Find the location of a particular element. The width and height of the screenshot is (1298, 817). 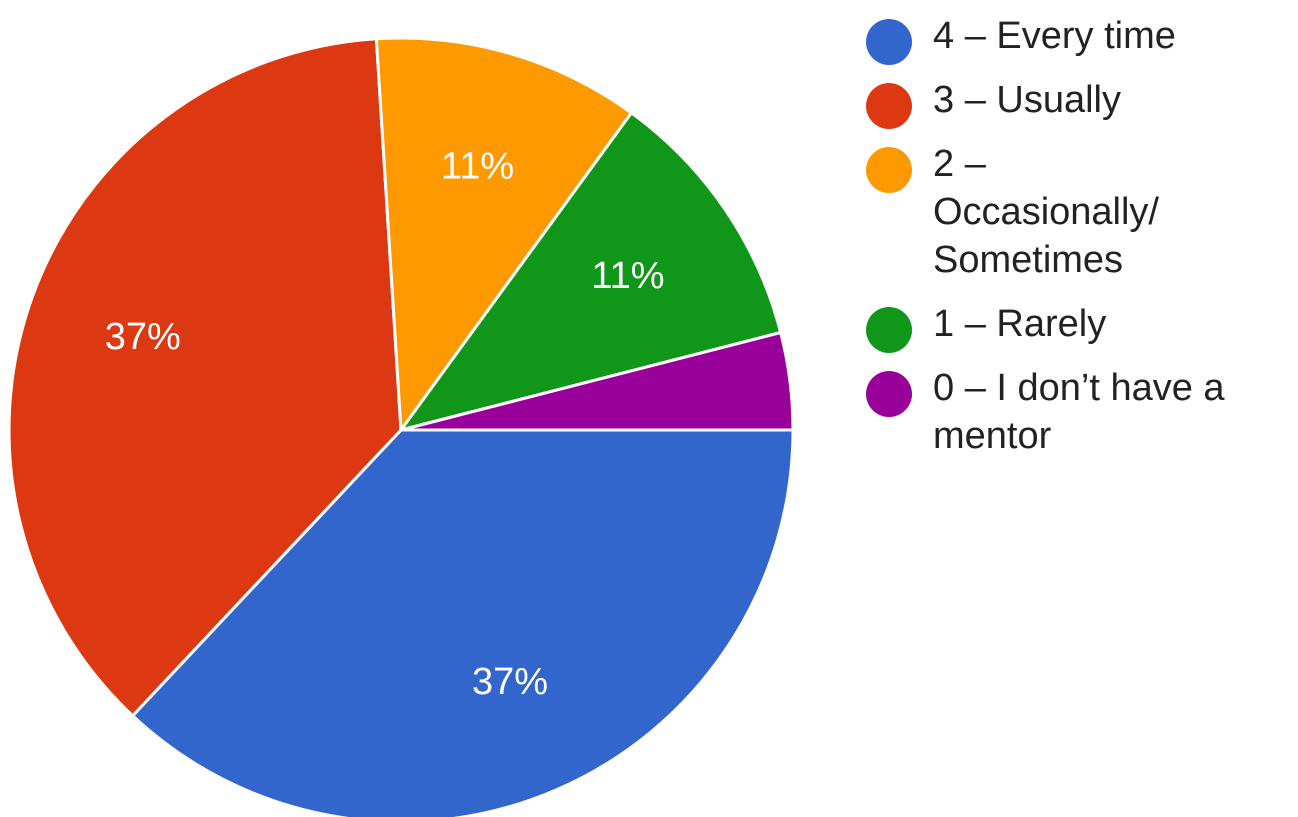

legend-label-usually: 3 – Usually is located at coordinates (1027, 100).